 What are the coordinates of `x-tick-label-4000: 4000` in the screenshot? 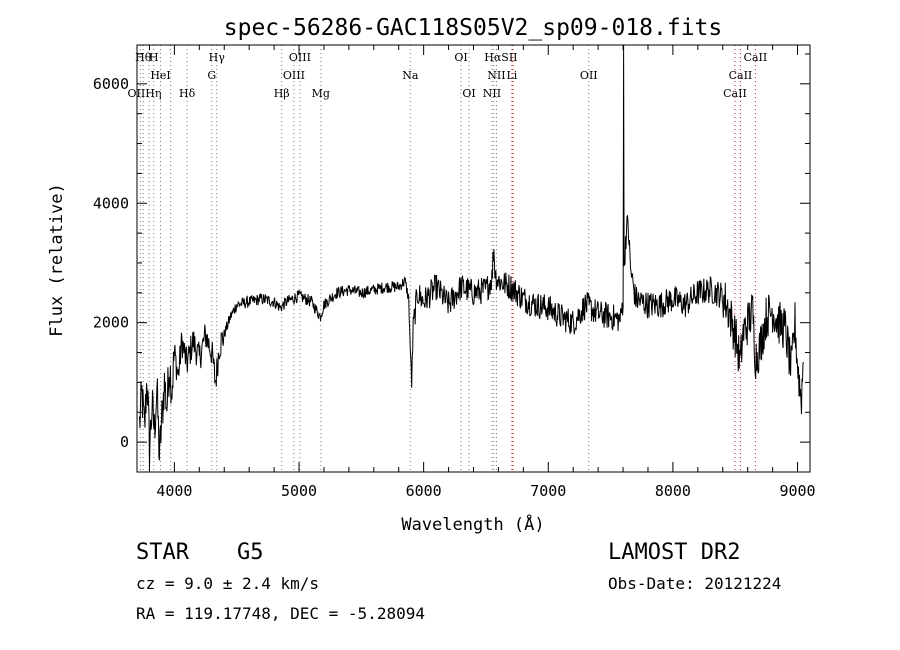 It's located at (174, 491).